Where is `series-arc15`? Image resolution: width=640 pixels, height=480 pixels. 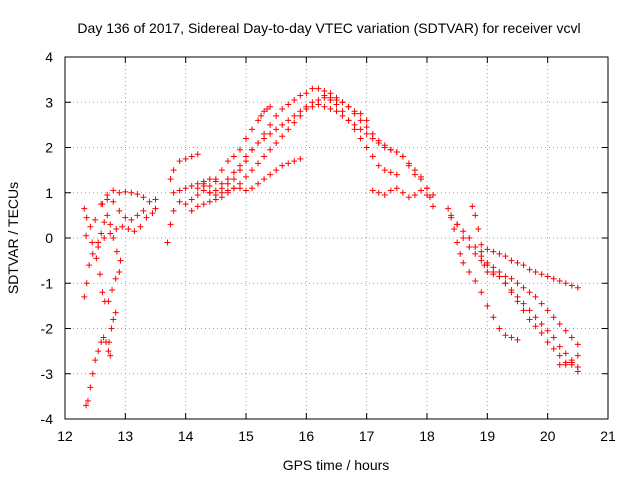 series-arc15 is located at coordinates (483, 274).